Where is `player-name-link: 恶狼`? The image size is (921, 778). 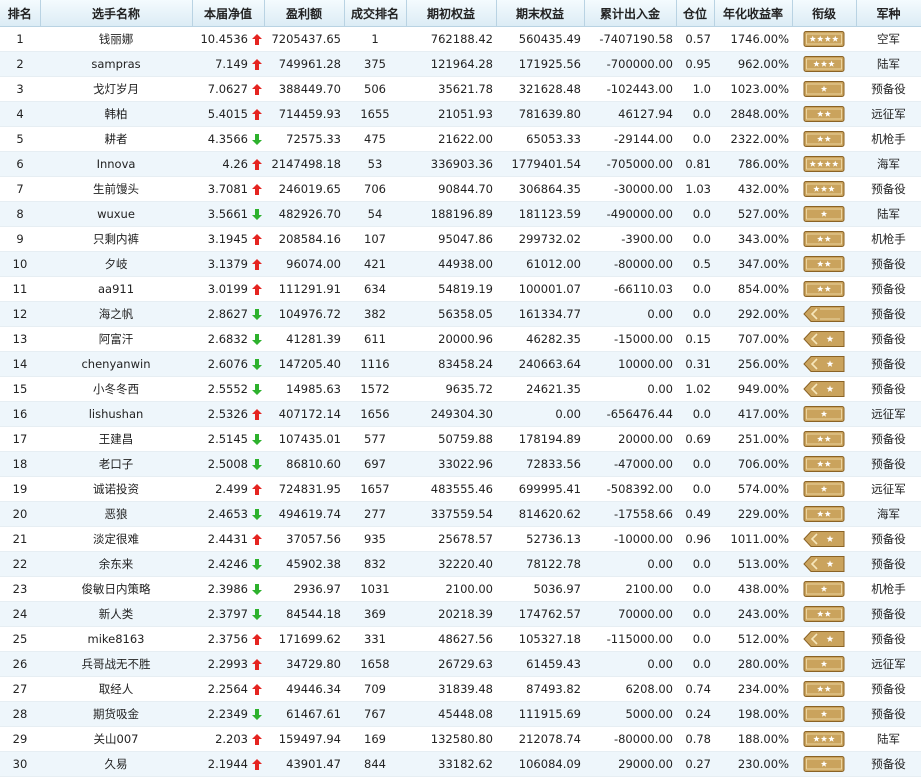
player-name-link: 恶狼 is located at coordinates (116, 514).